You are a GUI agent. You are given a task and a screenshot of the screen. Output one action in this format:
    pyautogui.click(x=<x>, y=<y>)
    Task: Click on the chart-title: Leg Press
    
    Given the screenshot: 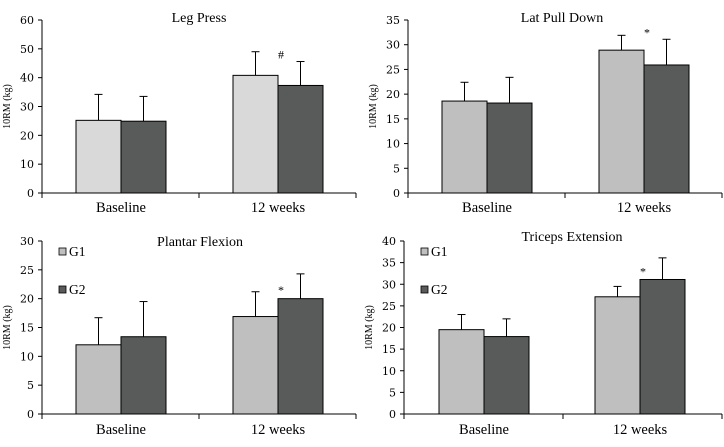 What is the action you would take?
    pyautogui.click(x=199, y=18)
    